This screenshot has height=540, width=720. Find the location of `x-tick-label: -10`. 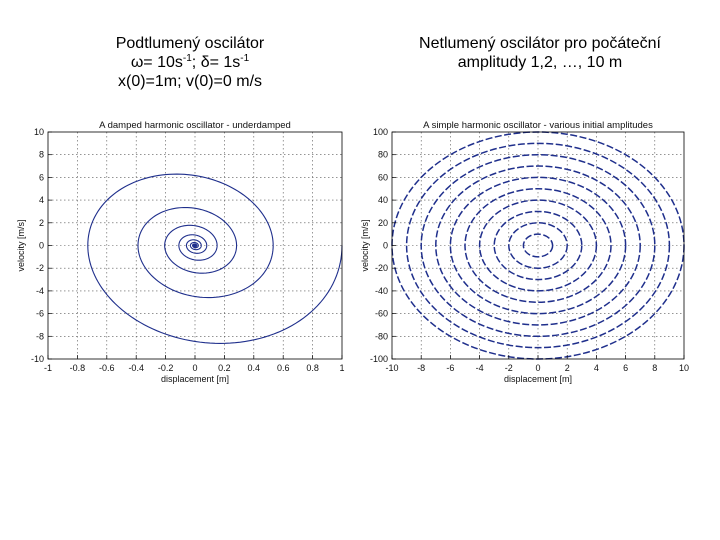

x-tick-label: -10 is located at coordinates (391, 368).